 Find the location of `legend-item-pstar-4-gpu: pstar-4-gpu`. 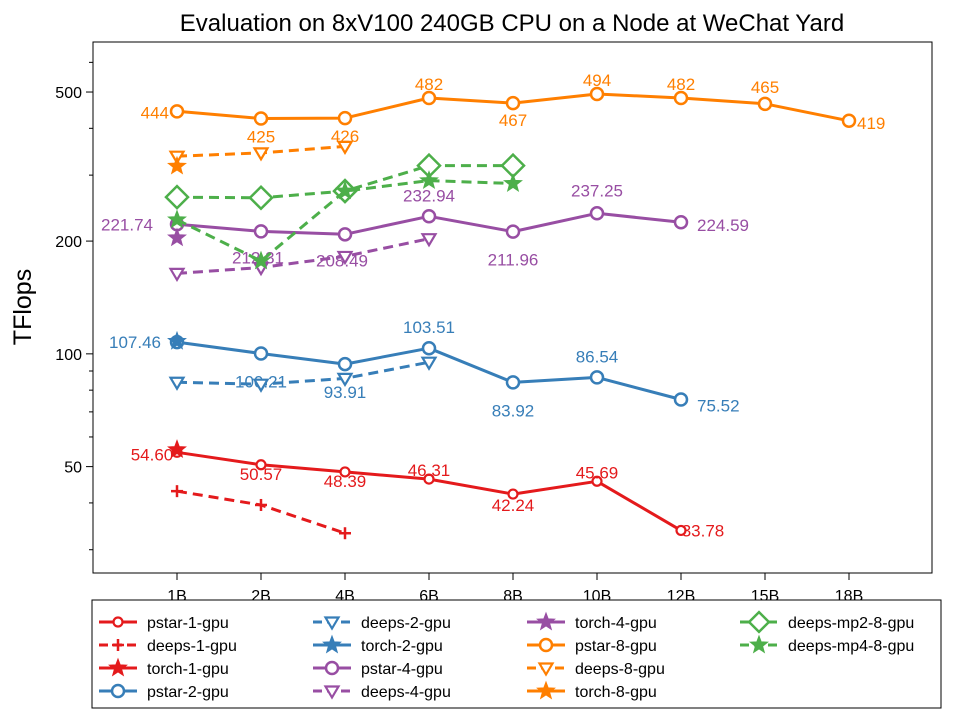

legend-item-pstar-4-gpu: pstar-4-gpu is located at coordinates (378, 669).